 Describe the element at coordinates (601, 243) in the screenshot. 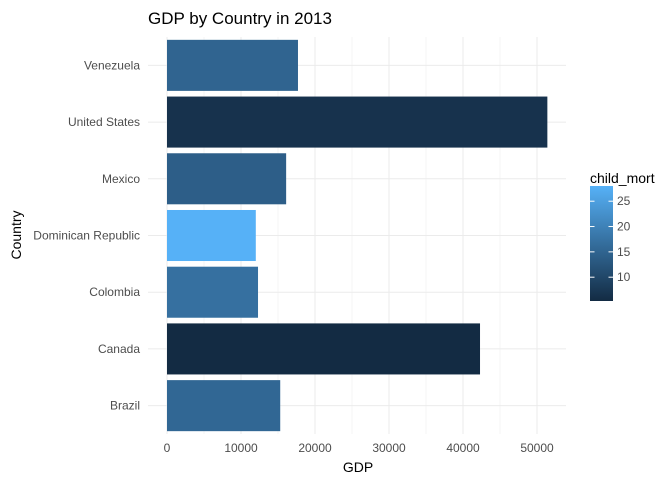

I see `legend-colorbar` at that location.